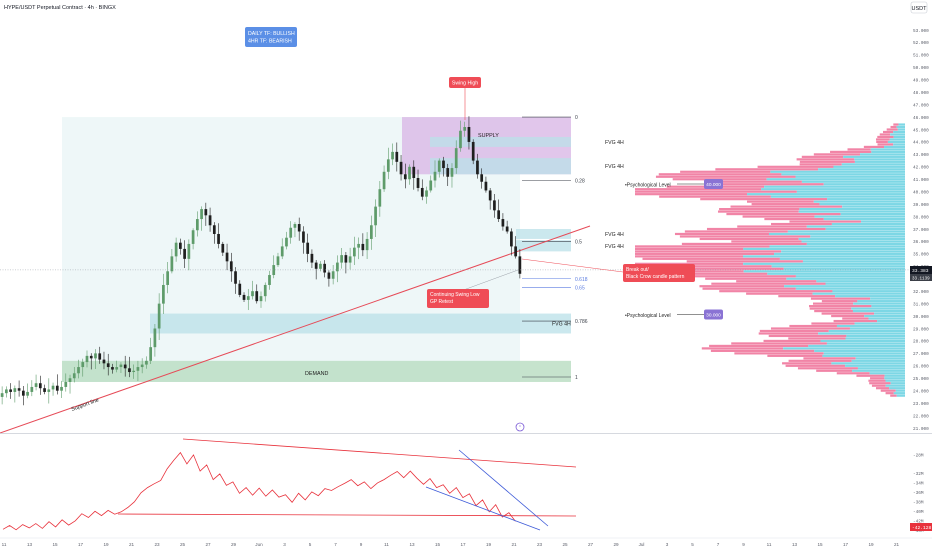 Image resolution: width=932 pixels, height=555 pixels. Describe the element at coordinates (769, 544) in the screenshot. I see `time-tick: 11` at that location.